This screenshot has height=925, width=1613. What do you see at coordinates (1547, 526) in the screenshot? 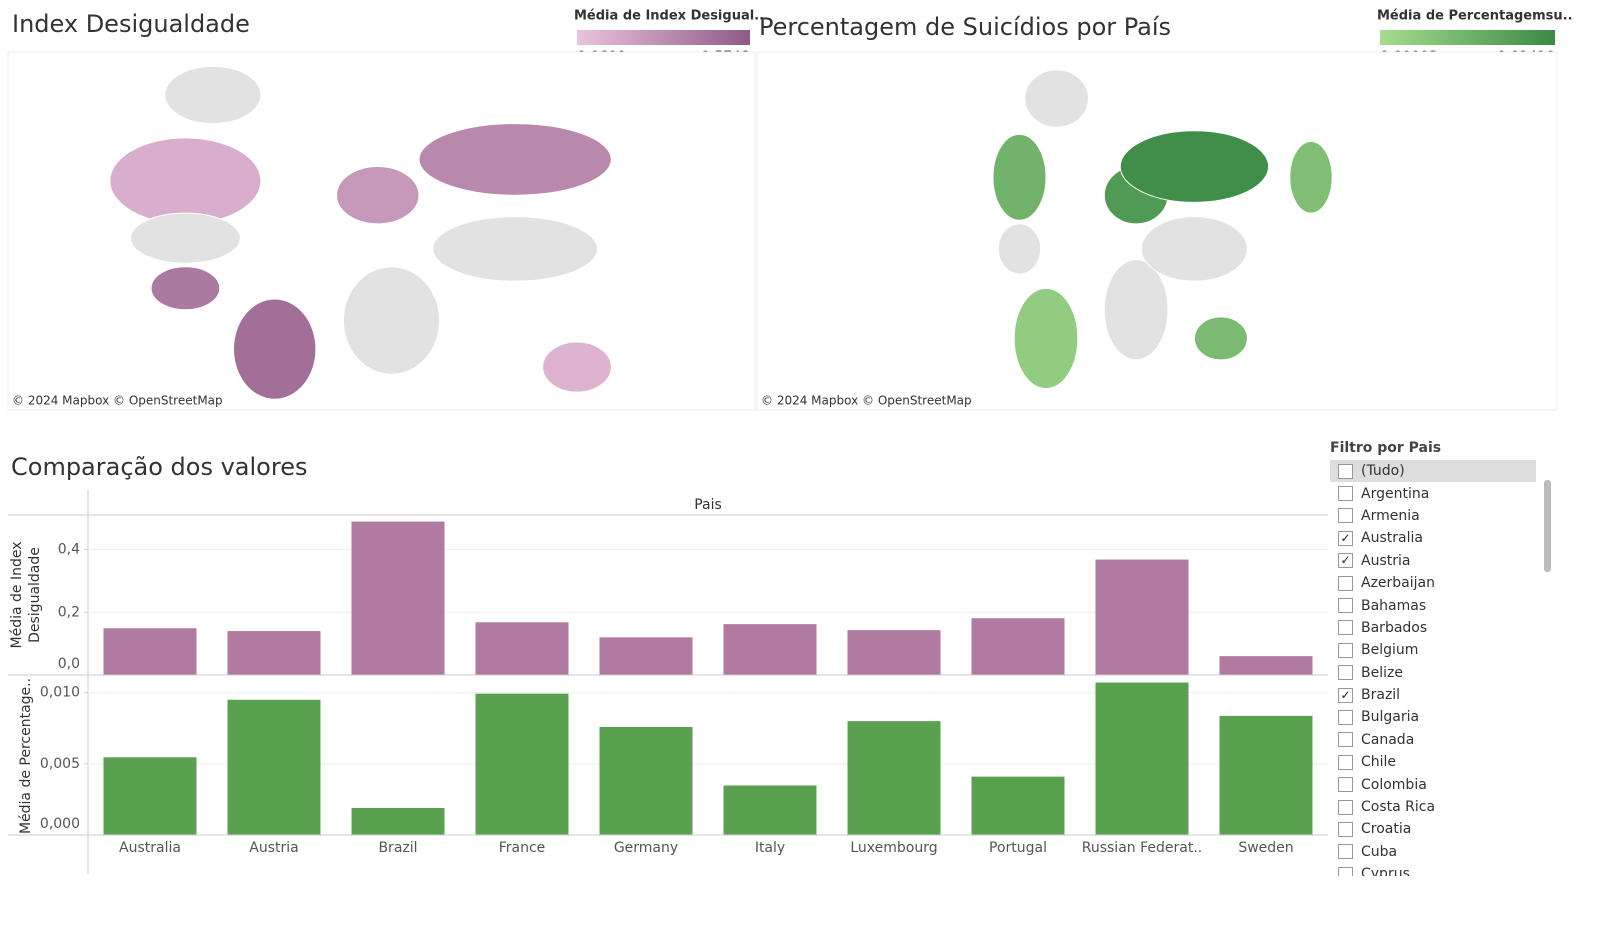
I see `scrollbar` at bounding box center [1547, 526].